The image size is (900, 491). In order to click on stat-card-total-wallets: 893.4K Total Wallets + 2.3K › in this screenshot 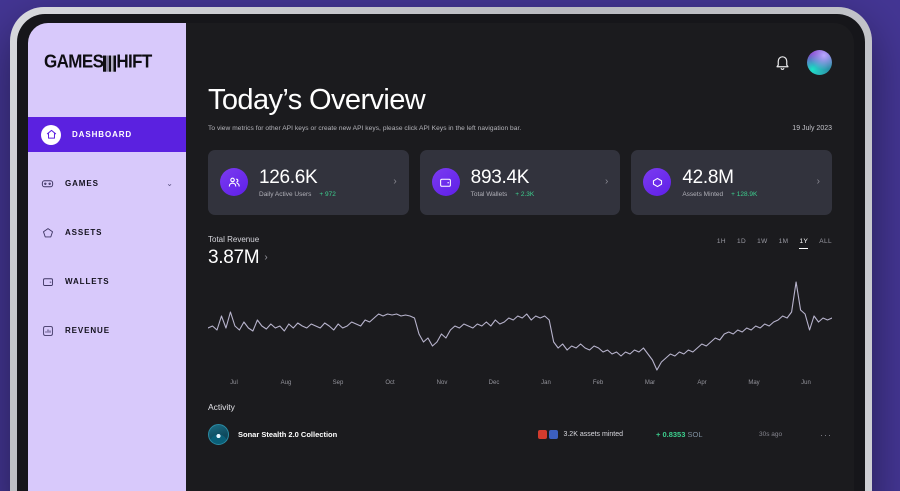, I will do `click(520, 182)`.